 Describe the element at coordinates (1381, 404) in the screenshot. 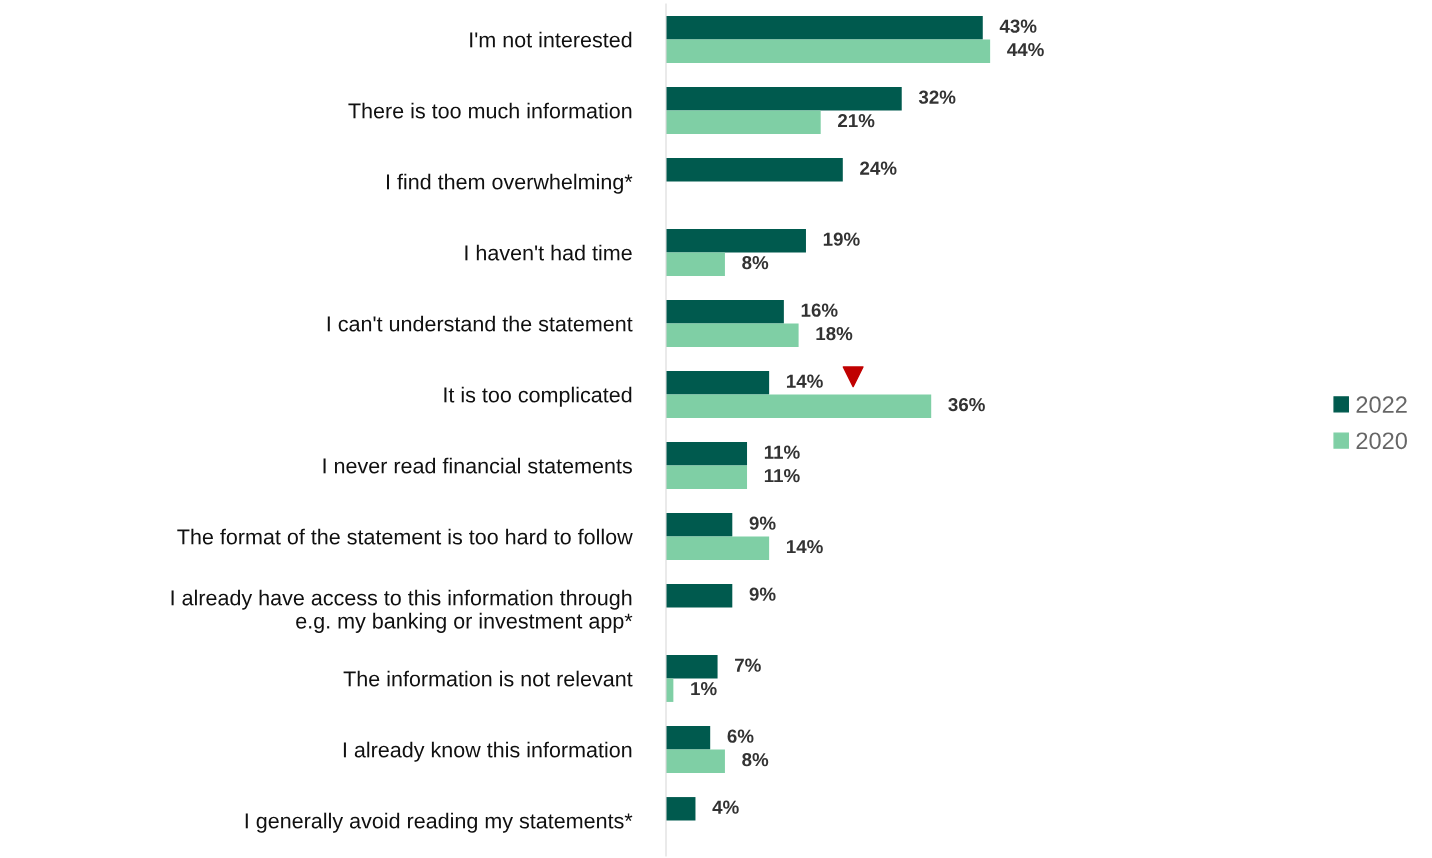

I see `legend-label: 2022` at that location.